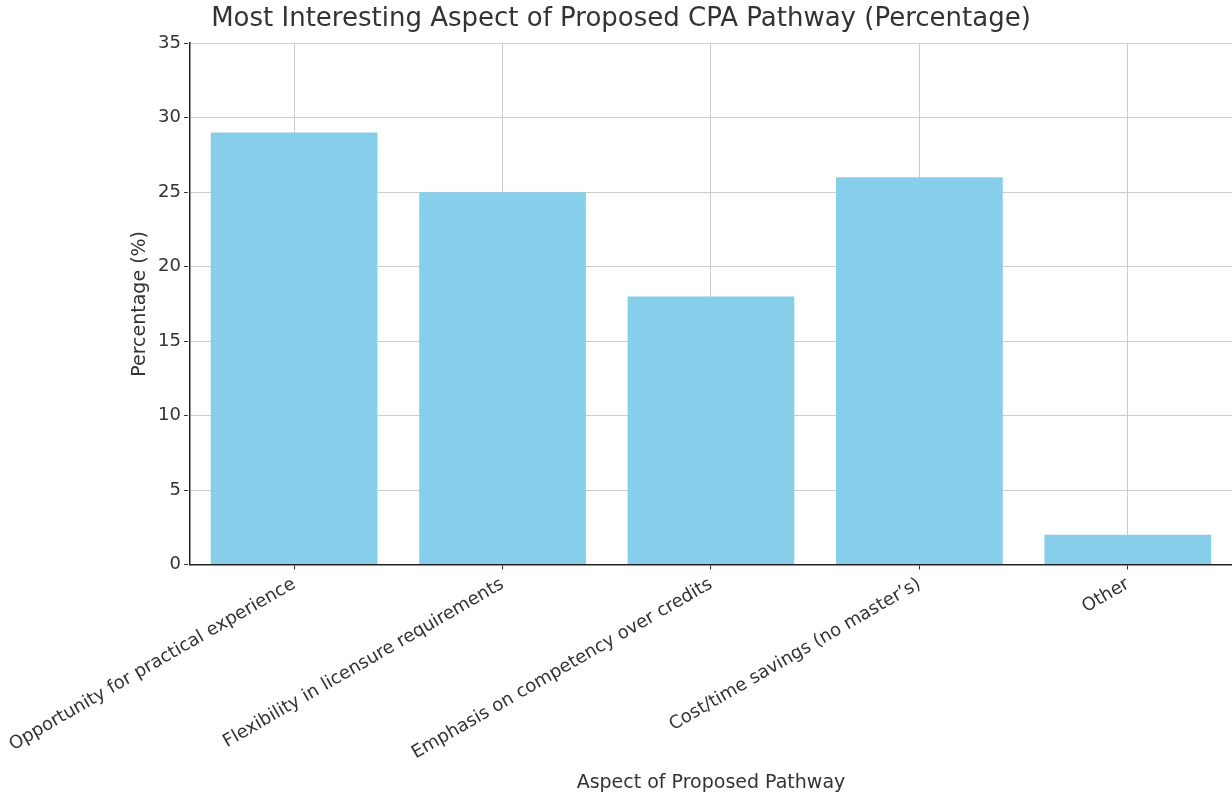 This screenshot has height=798, width=1232. Describe the element at coordinates (621, 17) in the screenshot. I see `chart-title: Most Interesting Aspect of Proposed CPA Pathway (Percentage)` at that location.